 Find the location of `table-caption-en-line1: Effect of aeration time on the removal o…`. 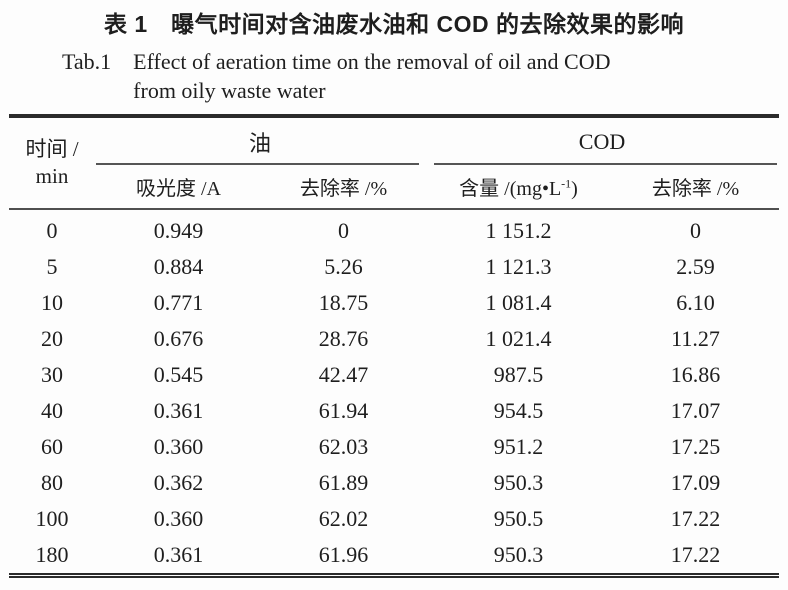

table-caption-en-line1: Effect of aeration time on the removal o… is located at coordinates (372, 61).